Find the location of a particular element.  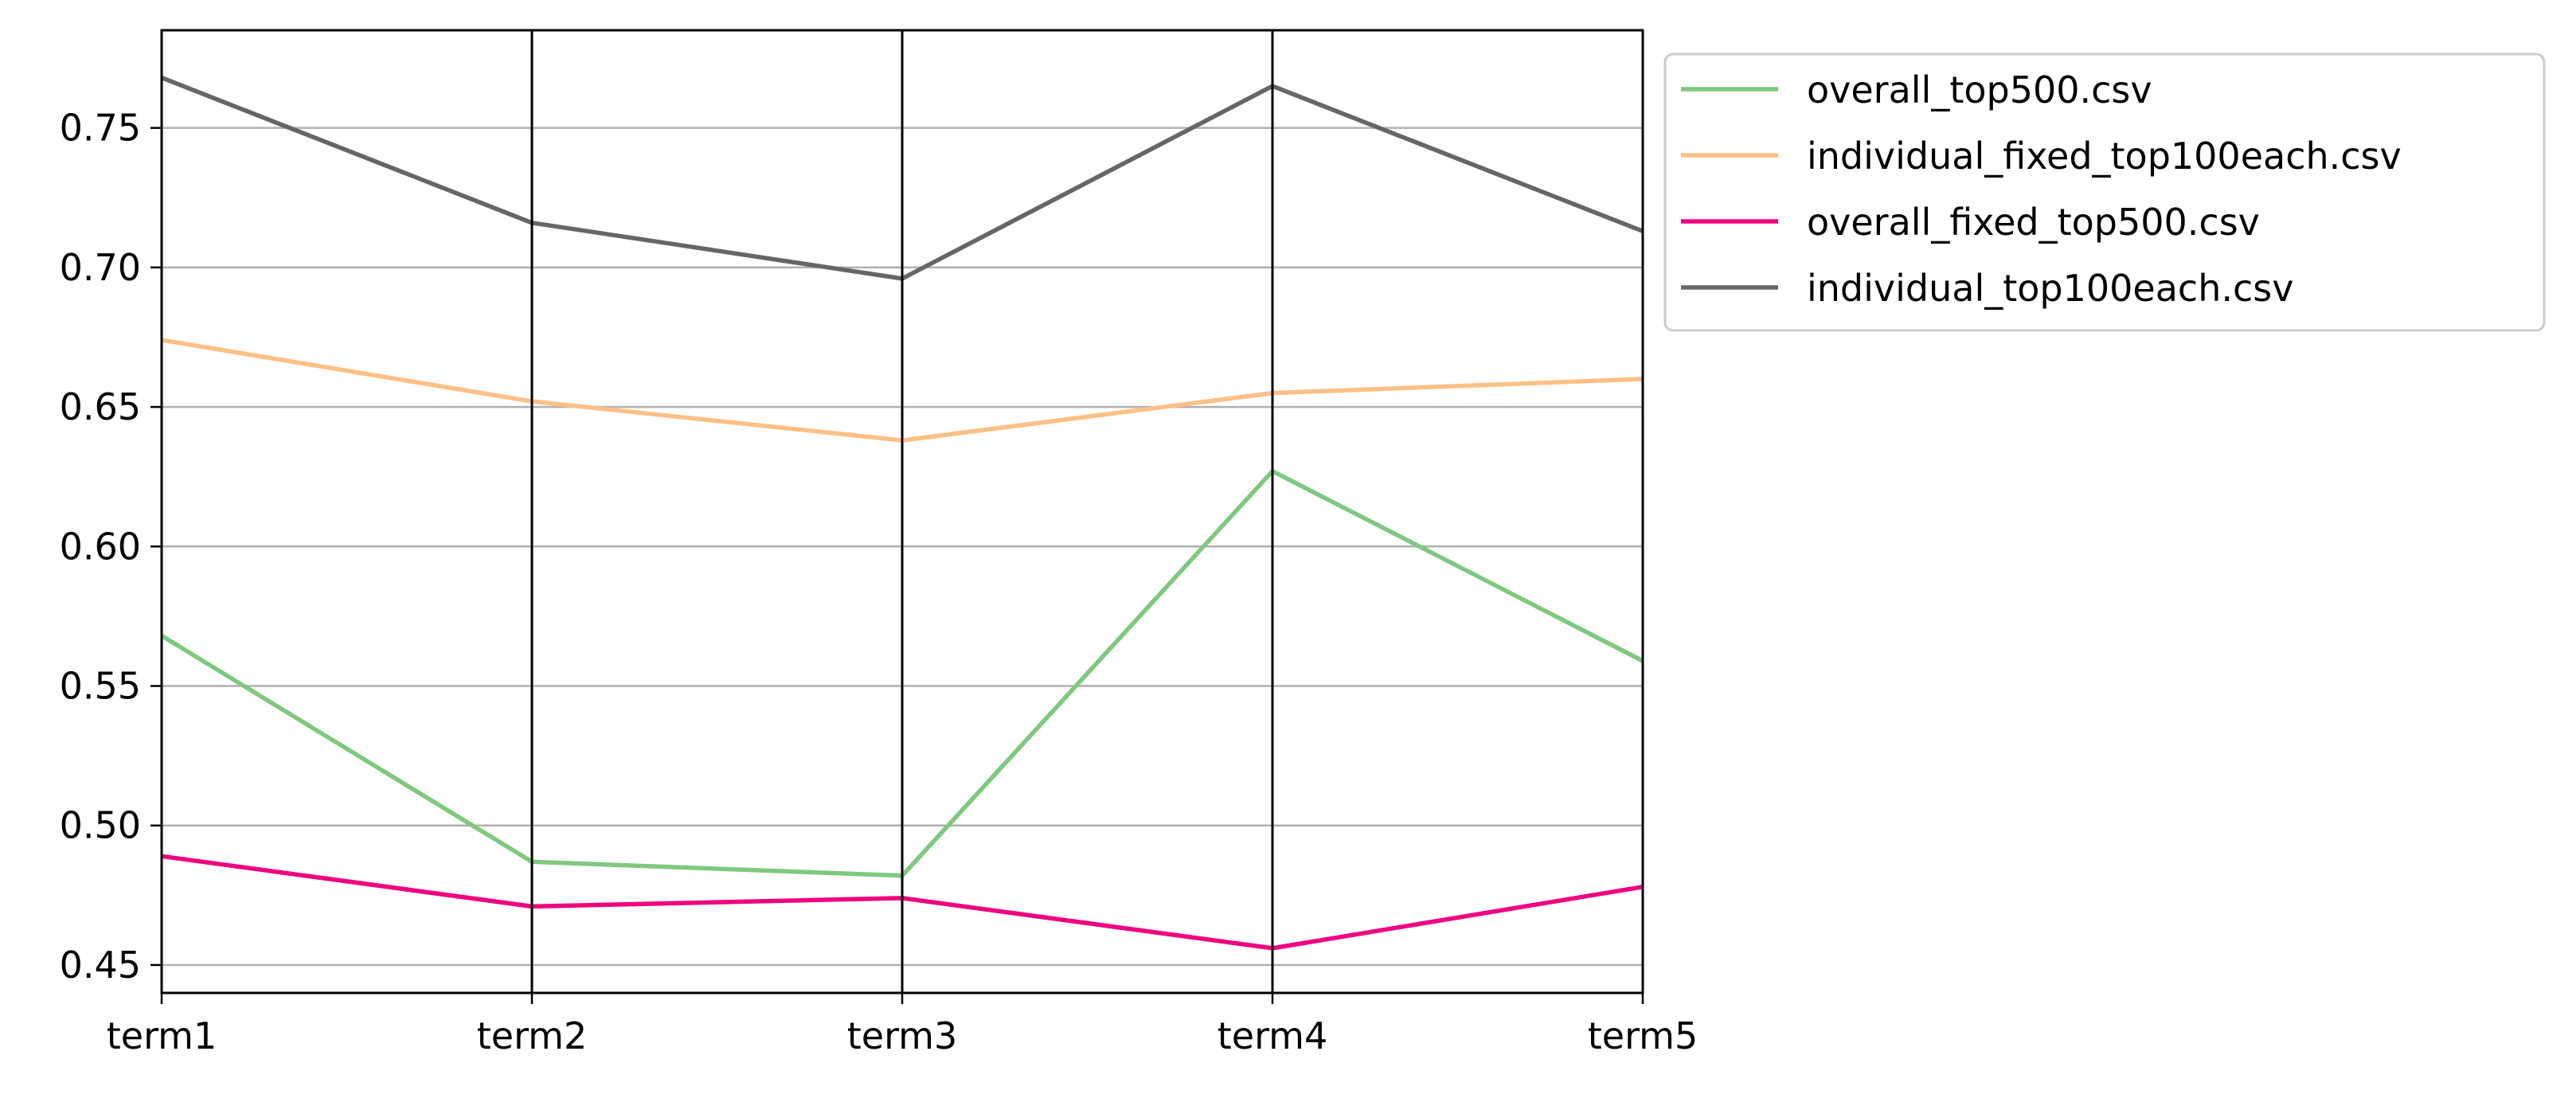

x-tick-label: term2 is located at coordinates (532, 1035).